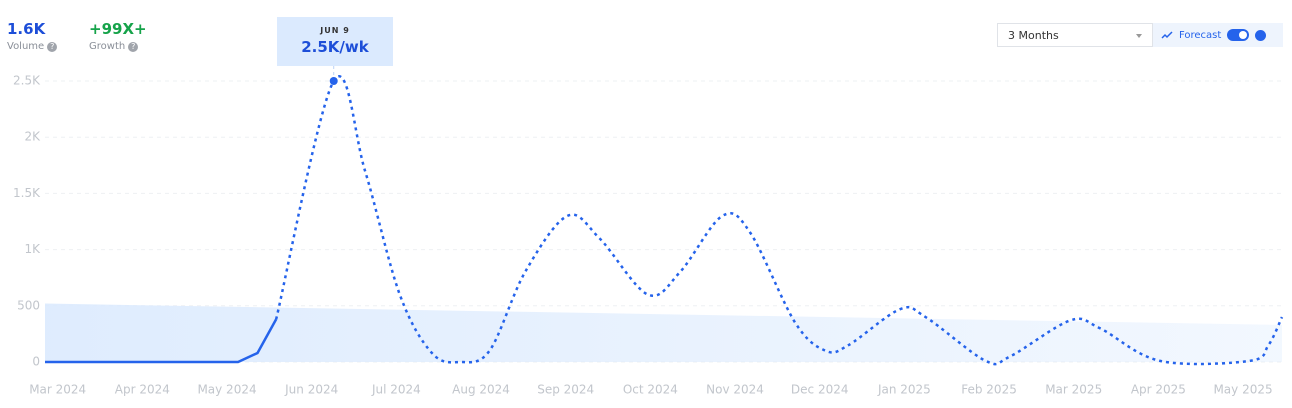 This screenshot has width=1292, height=408. Describe the element at coordinates (36, 362) in the screenshot. I see `y-tick-label: 0` at that location.